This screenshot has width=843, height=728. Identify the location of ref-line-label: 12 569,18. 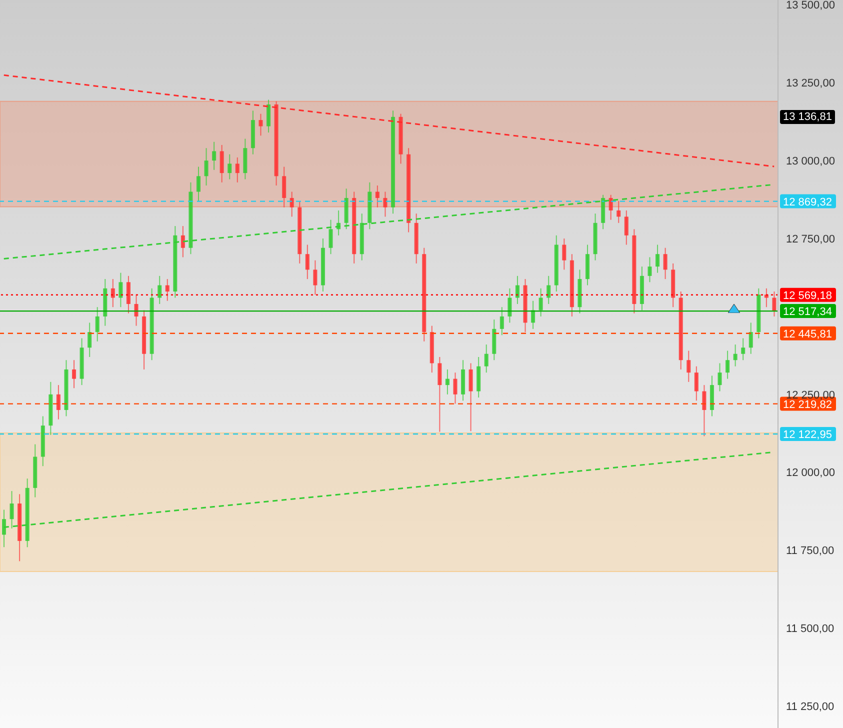
(807, 296).